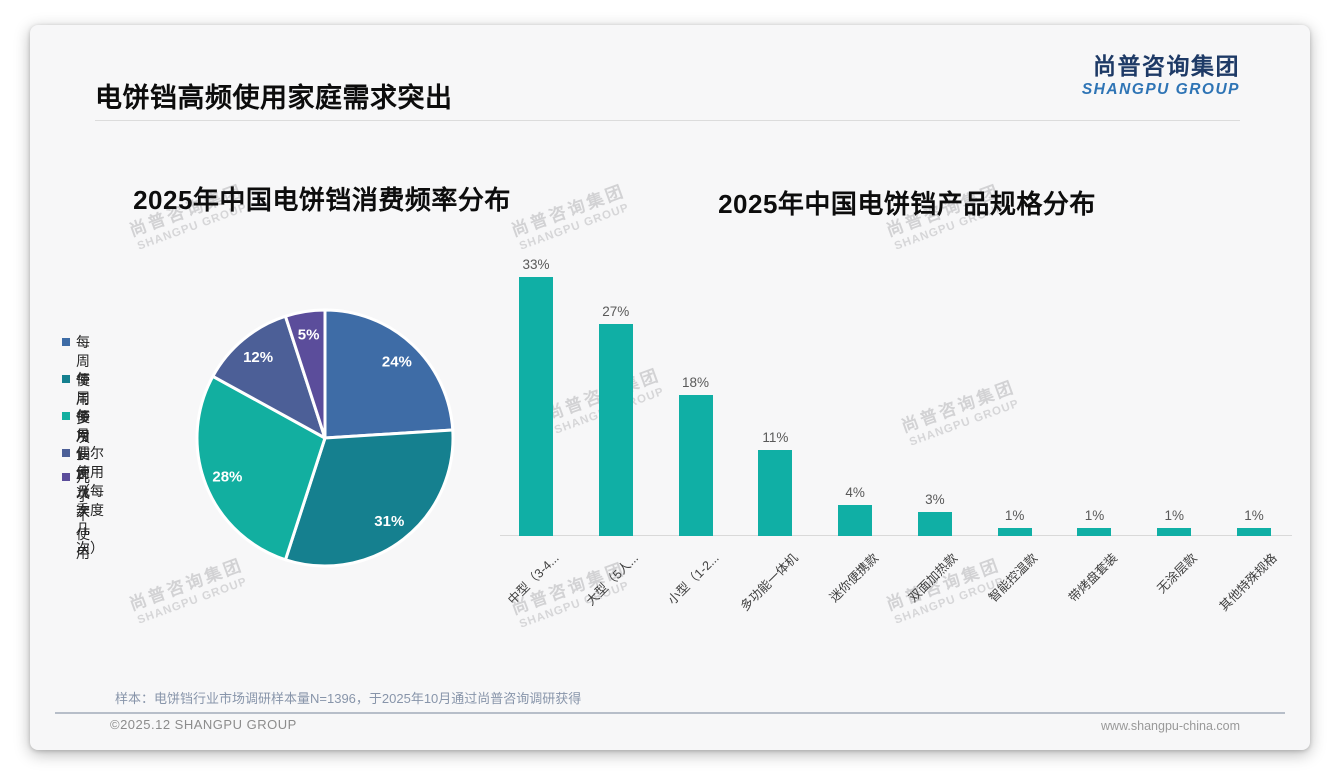 The width and height of the screenshot is (1340, 780). What do you see at coordinates (1170, 726) in the screenshot?
I see `footer-website: www.shangpu-china.com` at bounding box center [1170, 726].